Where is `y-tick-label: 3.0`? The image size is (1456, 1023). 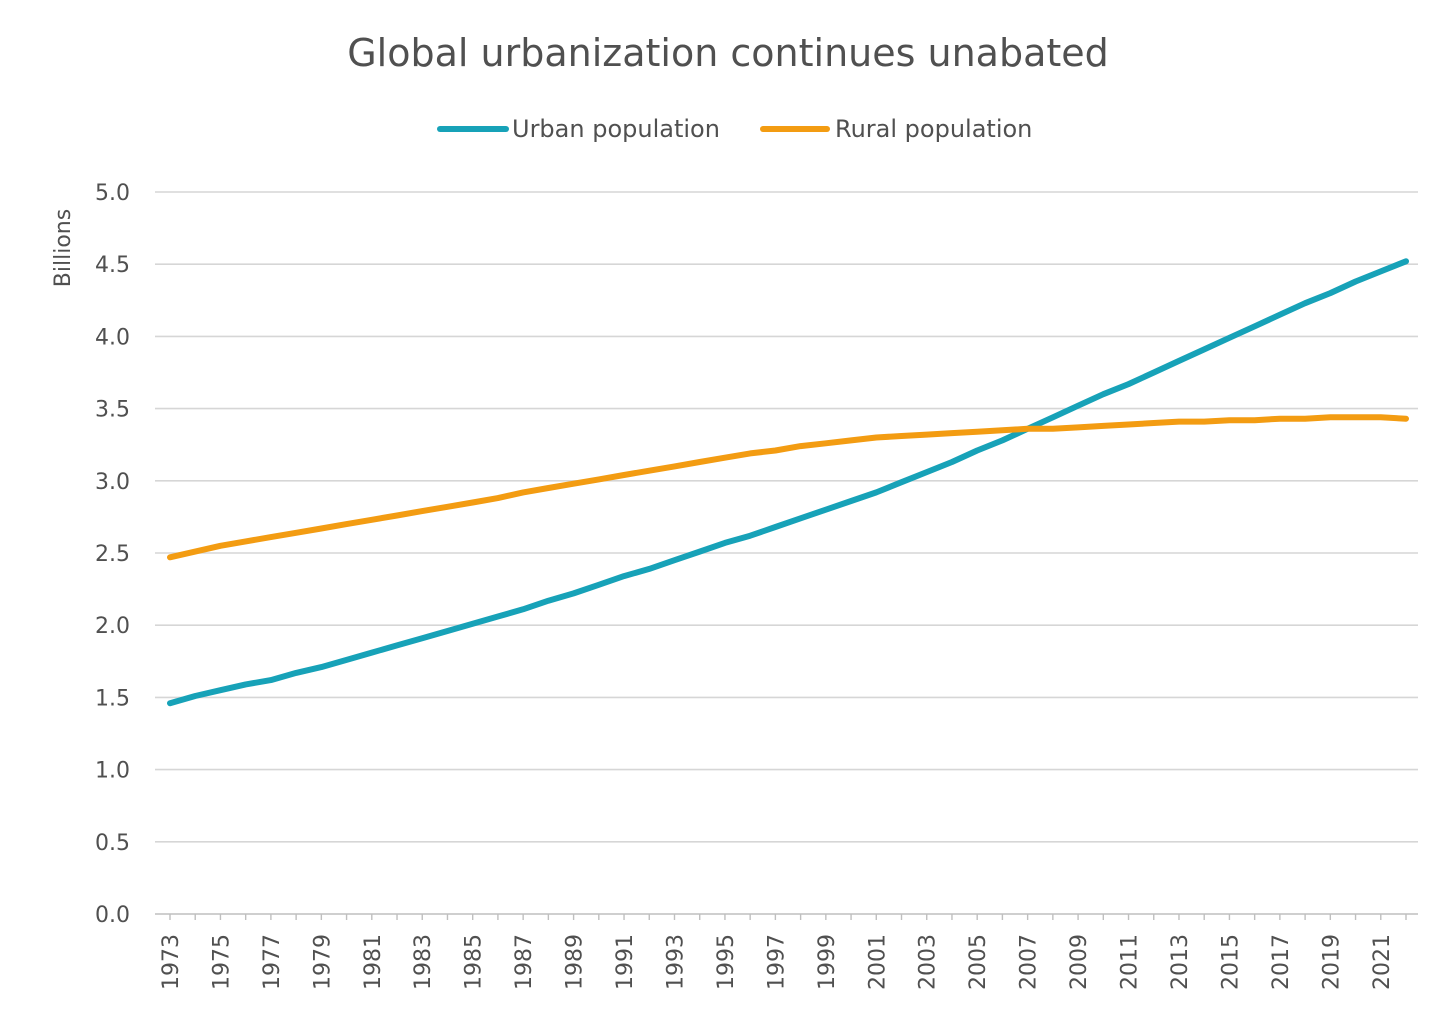 y-tick-label: 3.0 is located at coordinates (112, 482).